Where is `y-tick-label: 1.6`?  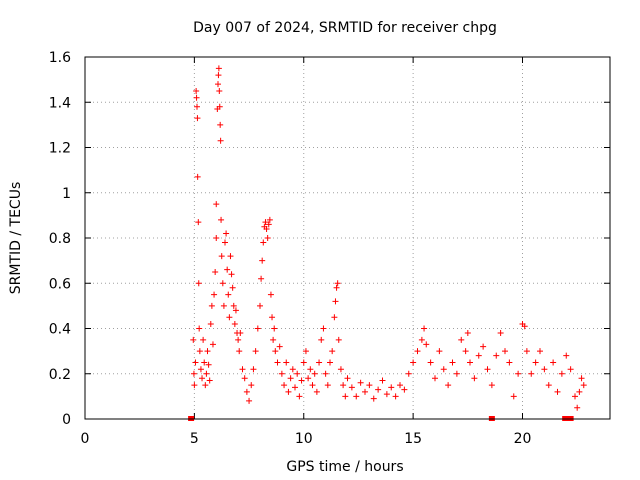
y-tick-label: 1.6 is located at coordinates (60, 58).